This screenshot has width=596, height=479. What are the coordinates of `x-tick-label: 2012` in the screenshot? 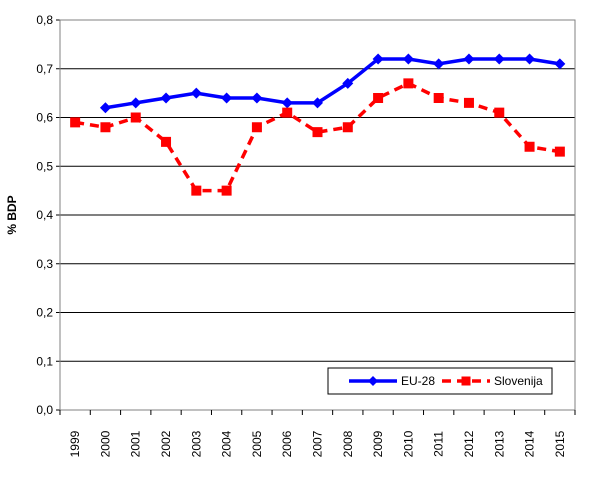 It's located at (469, 443).